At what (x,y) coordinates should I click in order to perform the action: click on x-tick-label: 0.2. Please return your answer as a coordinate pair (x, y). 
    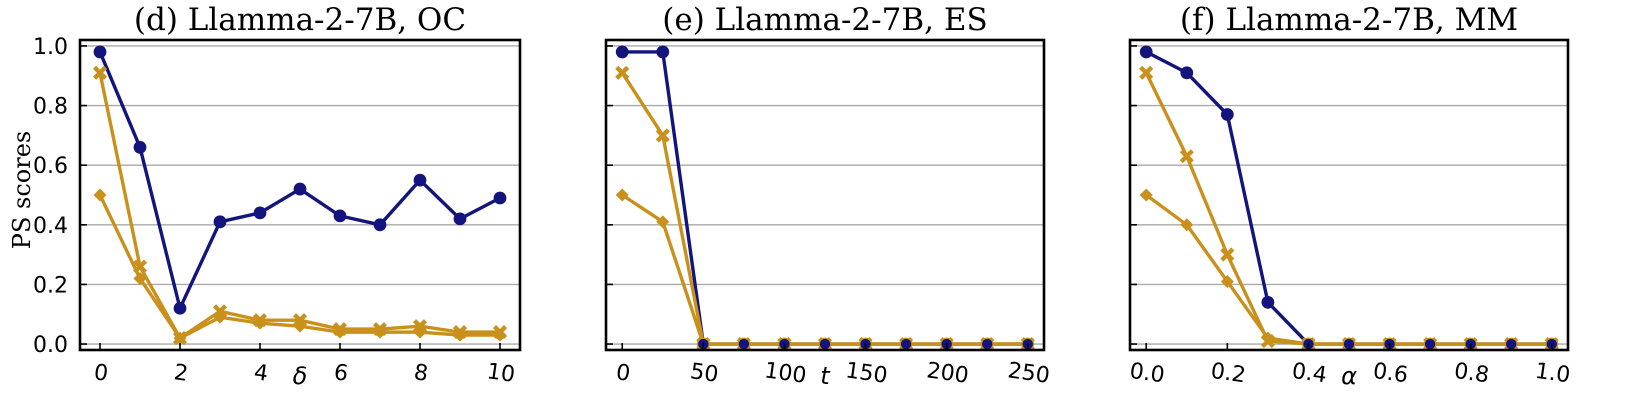
    Looking at the image, I should click on (1228, 374).